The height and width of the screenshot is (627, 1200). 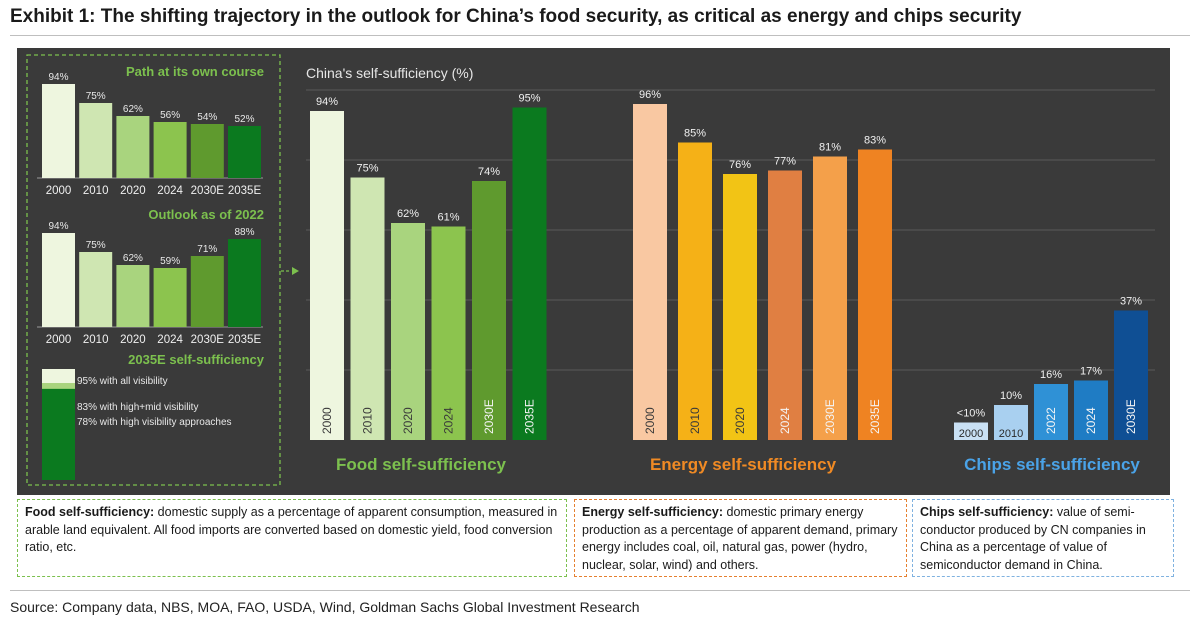 I want to click on chips-category-label: 2030E, so click(x=1131, y=416).